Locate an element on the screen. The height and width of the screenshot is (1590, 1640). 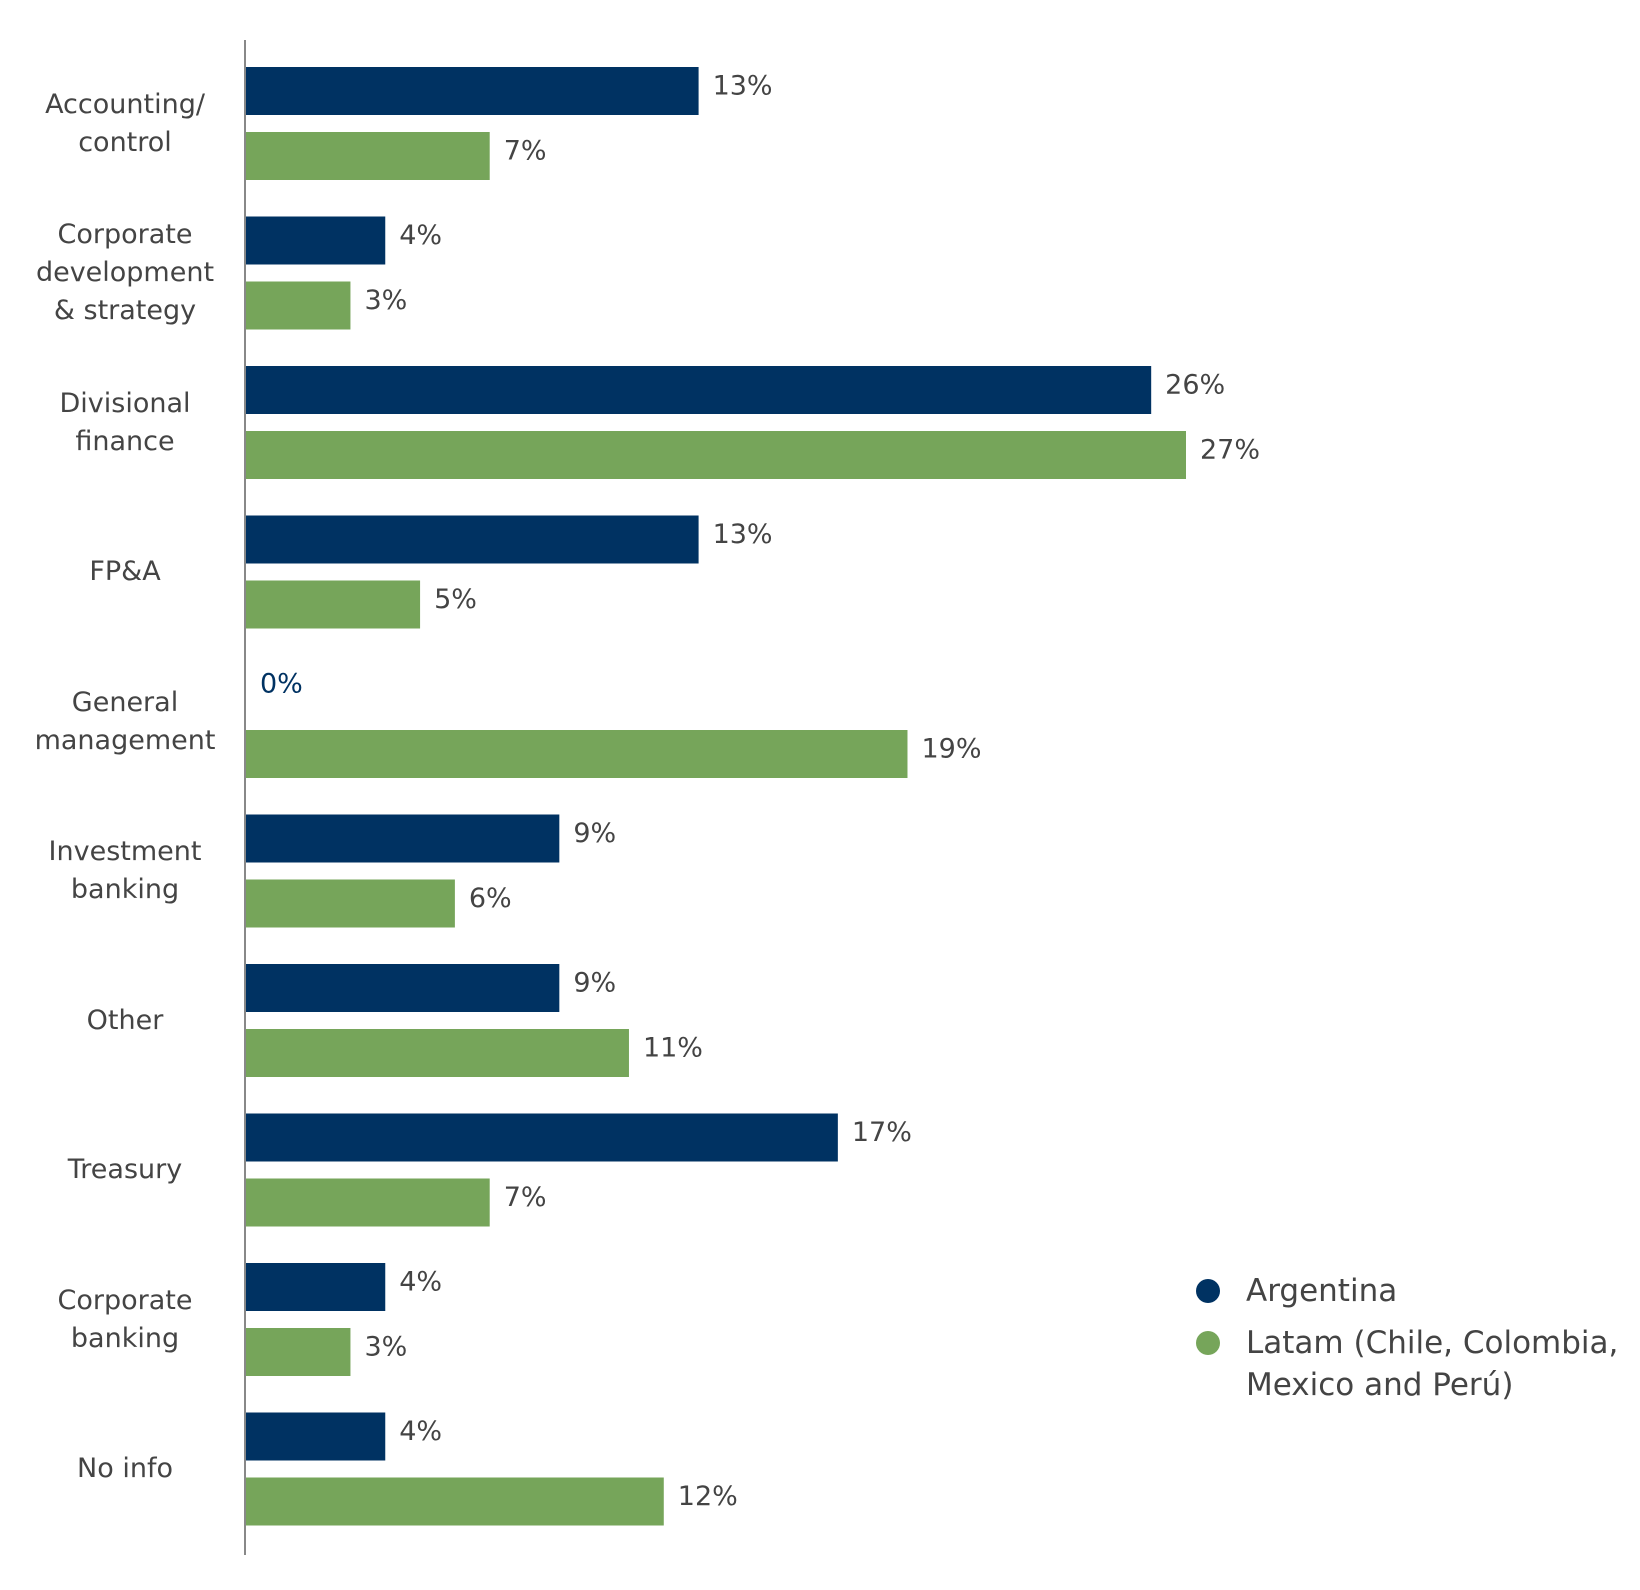
legend-label: Argentina is located at coordinates (1322, 1291).